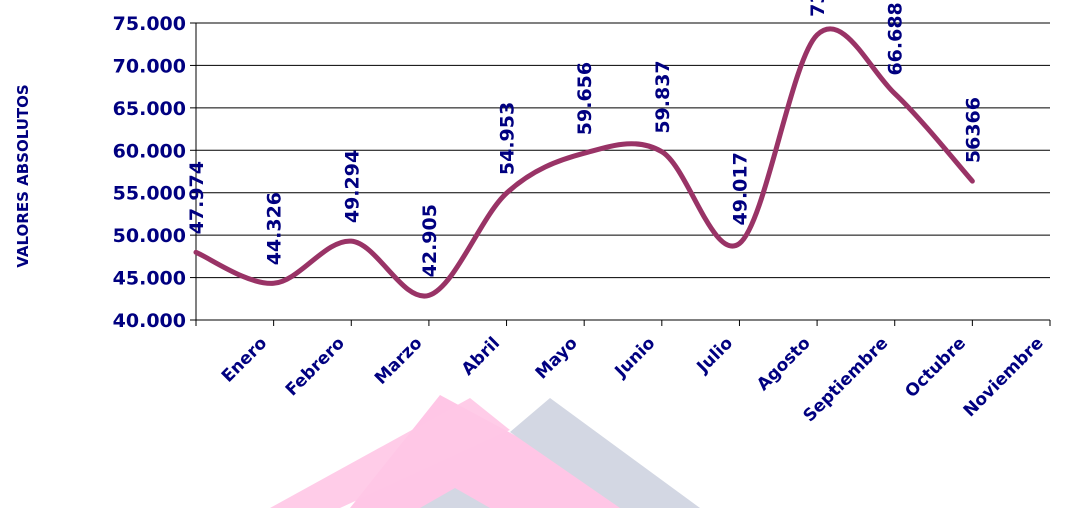 The height and width of the screenshot is (508, 1066). I want to click on data-label: 73, so click(818, 8).